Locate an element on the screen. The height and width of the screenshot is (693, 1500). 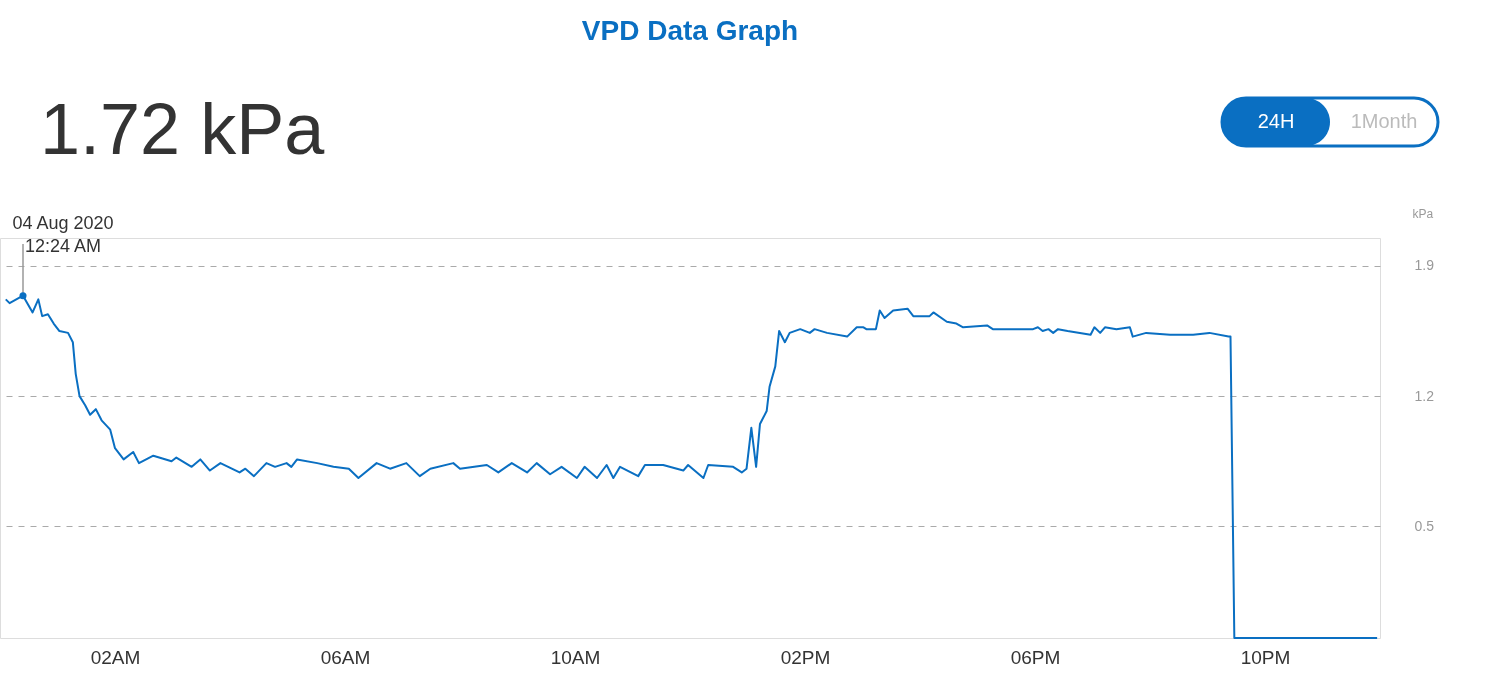
x-tick-label: 02PM is located at coordinates (805, 657).